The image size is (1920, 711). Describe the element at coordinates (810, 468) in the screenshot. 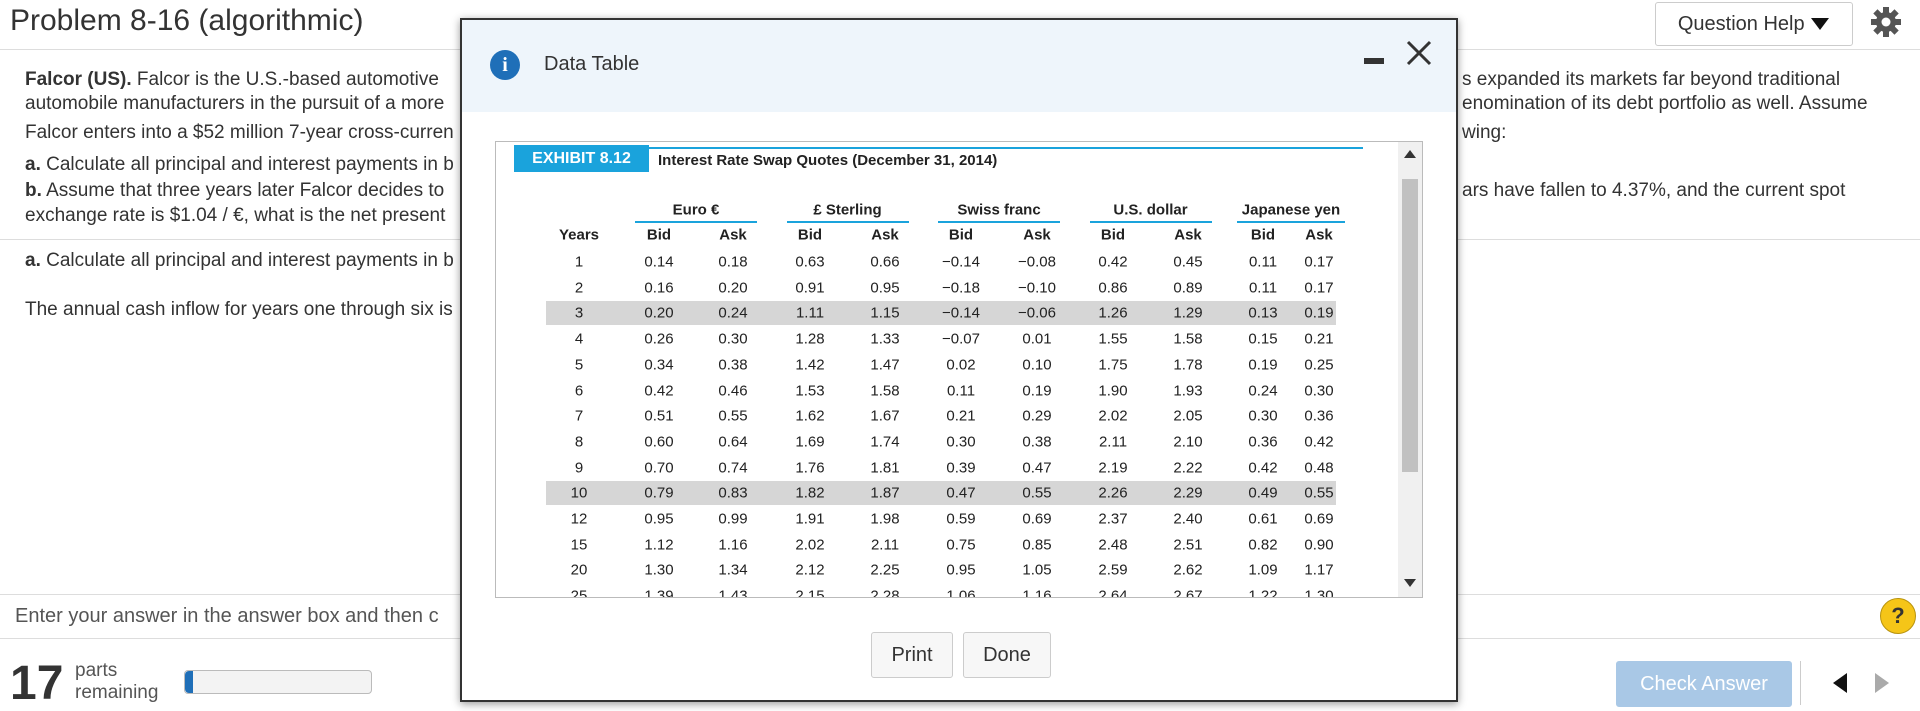

I see `rate-cell: 1.76` at that location.